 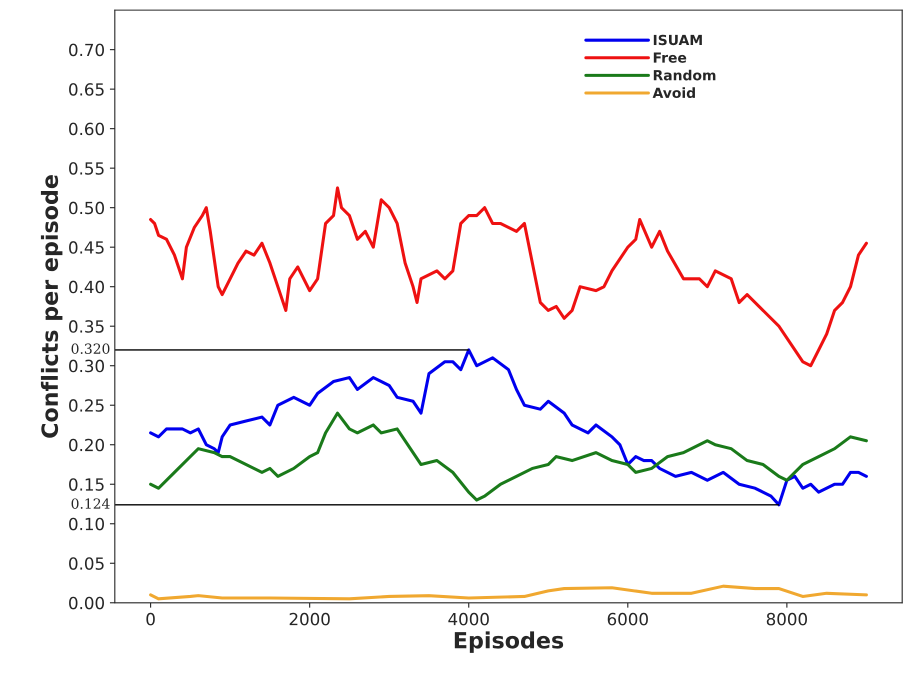 I want to click on ref-line-label: 0.124, so click(x=91, y=503).